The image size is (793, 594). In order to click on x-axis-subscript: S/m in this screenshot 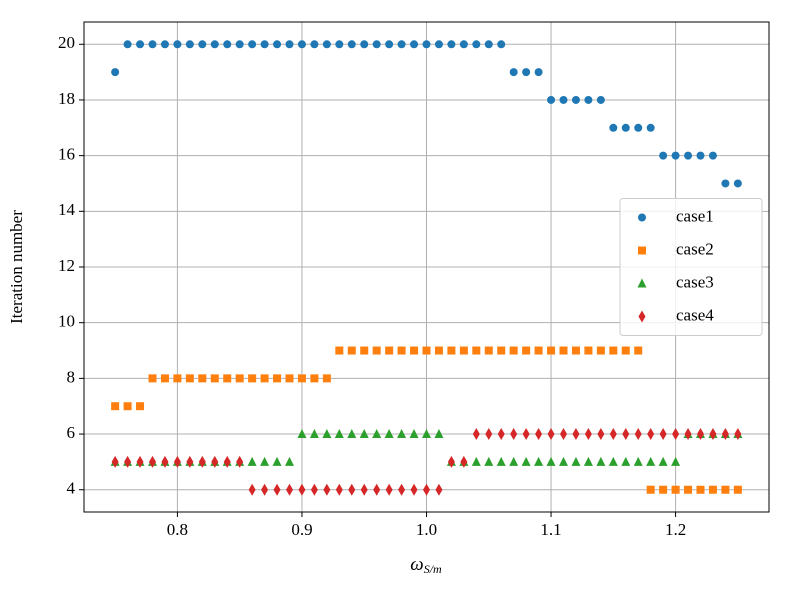, I will do `click(433, 569)`.